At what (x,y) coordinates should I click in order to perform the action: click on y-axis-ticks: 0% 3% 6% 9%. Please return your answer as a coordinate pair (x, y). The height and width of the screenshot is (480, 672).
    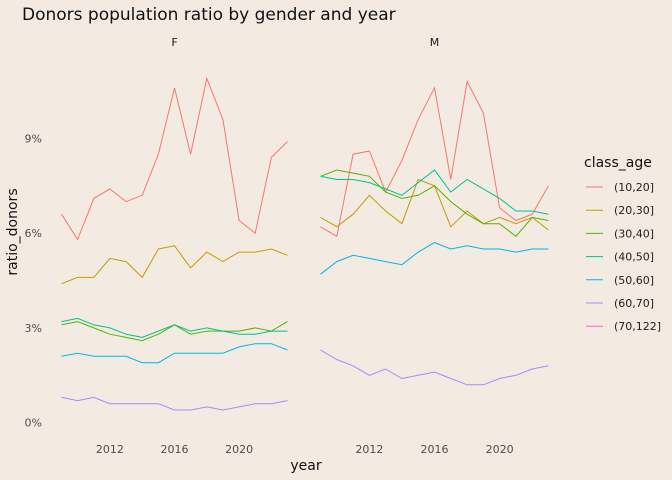
    Looking at the image, I should click on (33, 280).